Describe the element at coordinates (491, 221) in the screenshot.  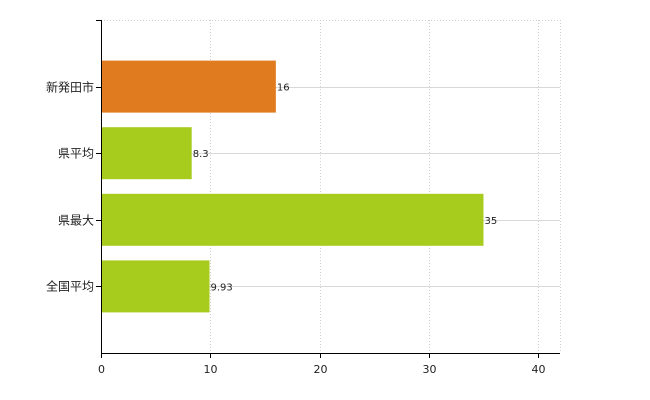
I see `data-label: 35` at that location.